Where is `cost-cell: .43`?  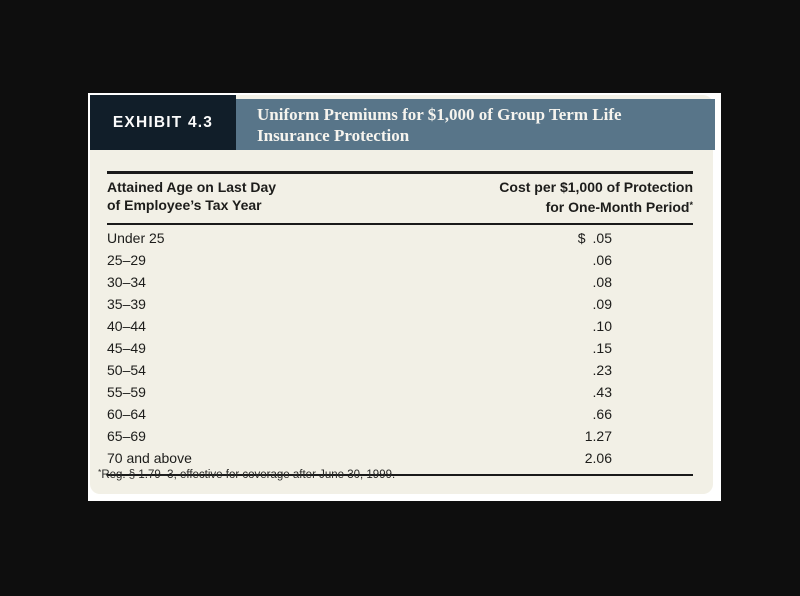 cost-cell: .43 is located at coordinates (542, 392).